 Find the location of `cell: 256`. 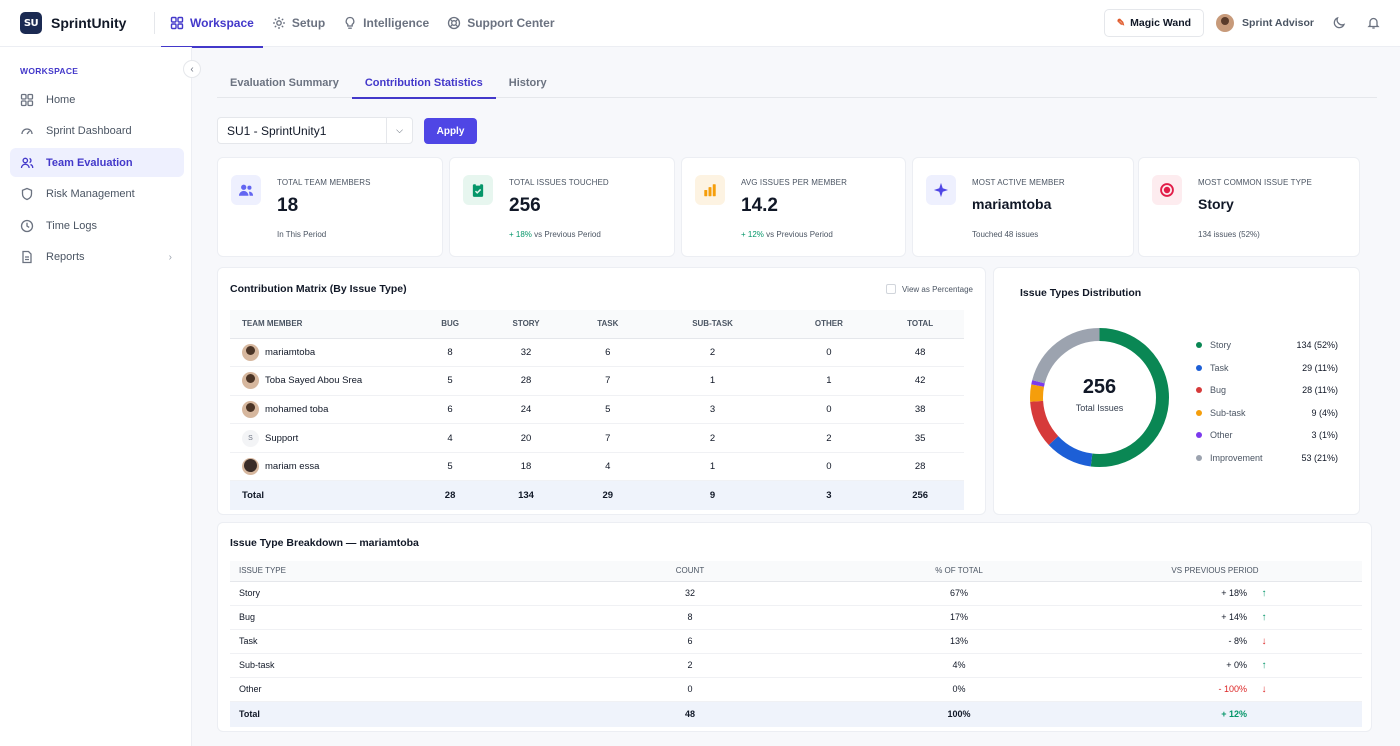

cell: 256 is located at coordinates (920, 495).